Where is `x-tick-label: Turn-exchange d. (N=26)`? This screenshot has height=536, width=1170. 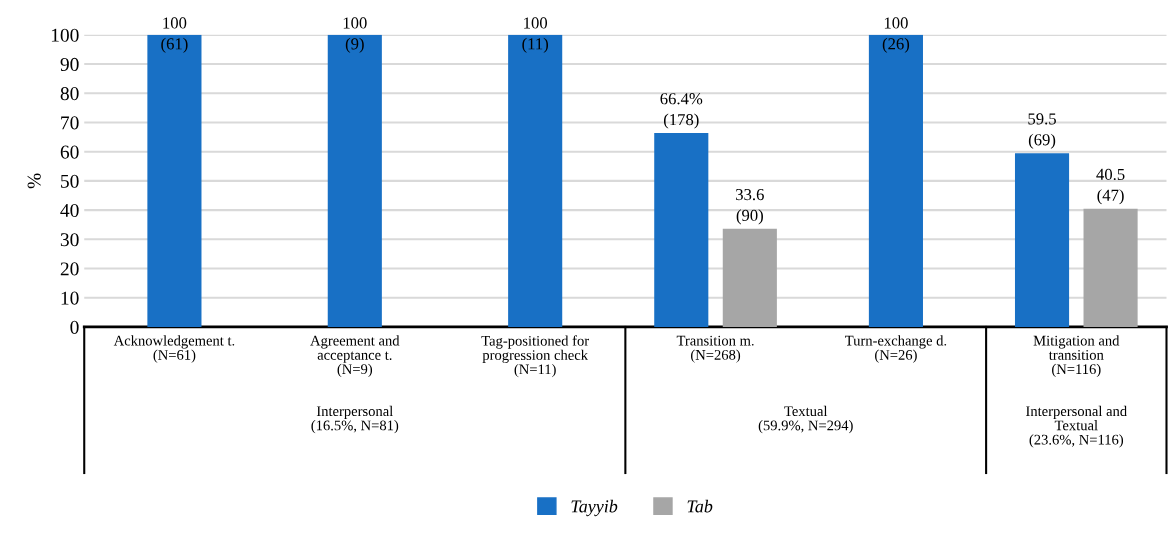 x-tick-label: Turn-exchange d. (N=26) is located at coordinates (896, 349).